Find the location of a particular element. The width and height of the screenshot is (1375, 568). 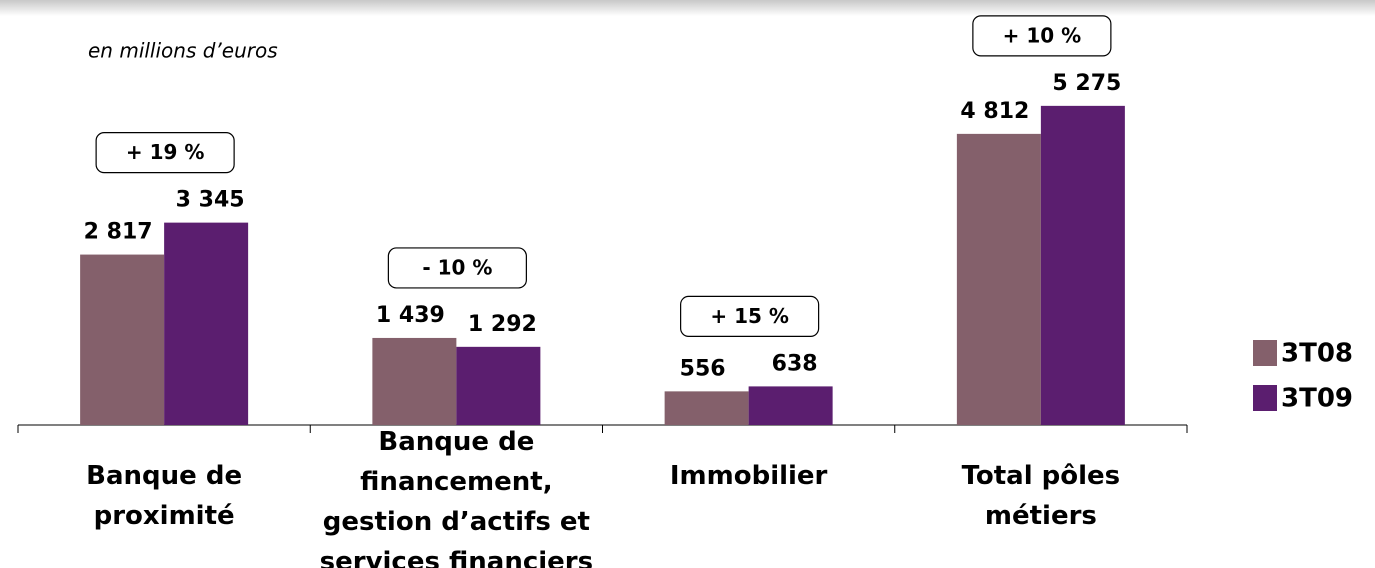

value-label: 3 345 is located at coordinates (210, 200).